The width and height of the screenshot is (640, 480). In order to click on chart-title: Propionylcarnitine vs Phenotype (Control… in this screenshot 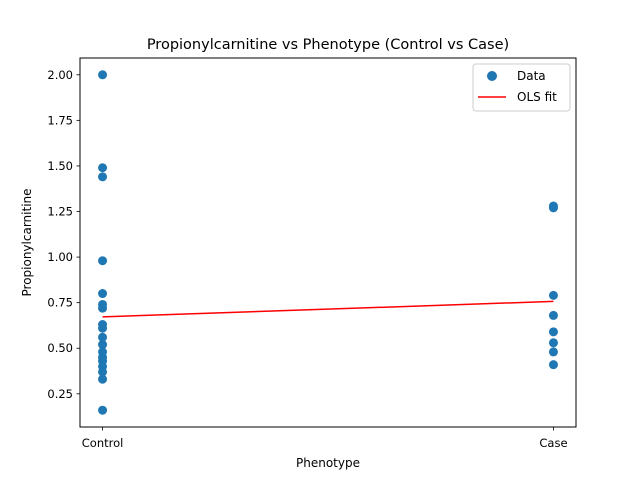, I will do `click(328, 45)`.